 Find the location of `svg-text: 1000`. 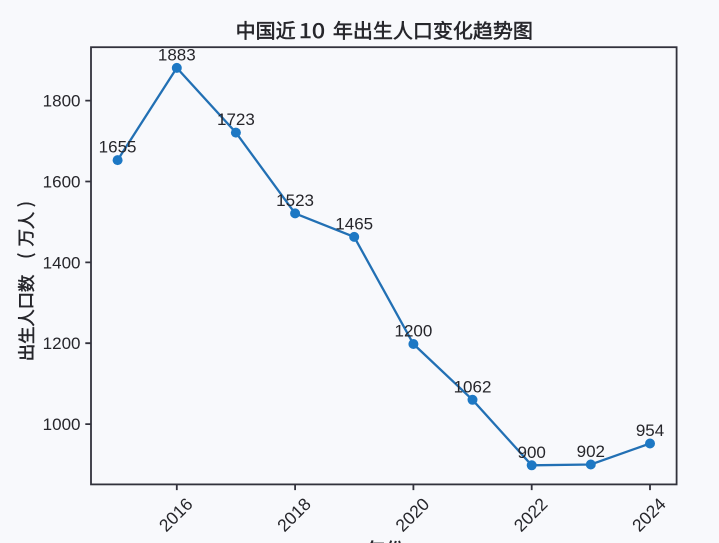

svg-text: 1000 is located at coordinates (62, 424).